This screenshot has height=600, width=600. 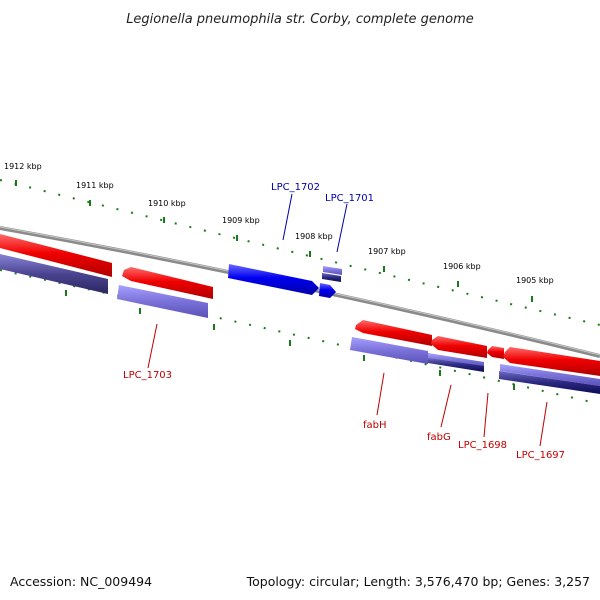 I want to click on tick-label: 1908 kbp, so click(x=314, y=236).